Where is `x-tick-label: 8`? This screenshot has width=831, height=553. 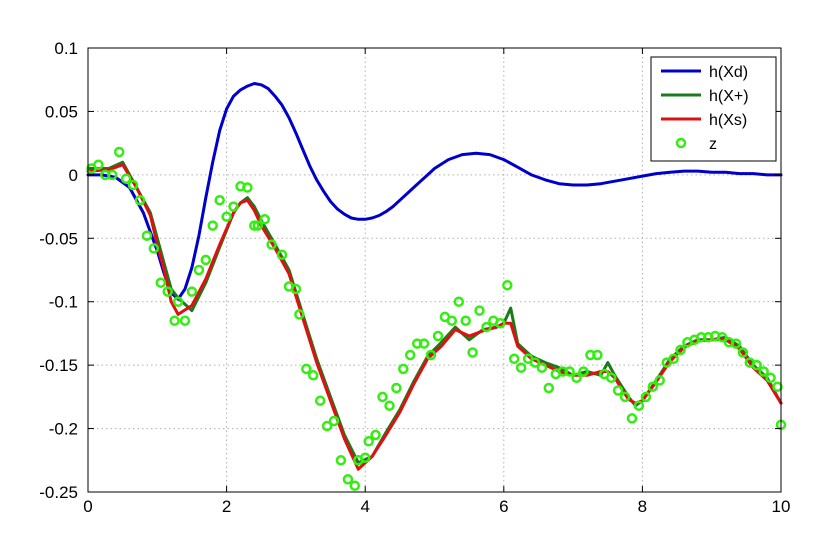 x-tick-label: 8 is located at coordinates (642, 506).